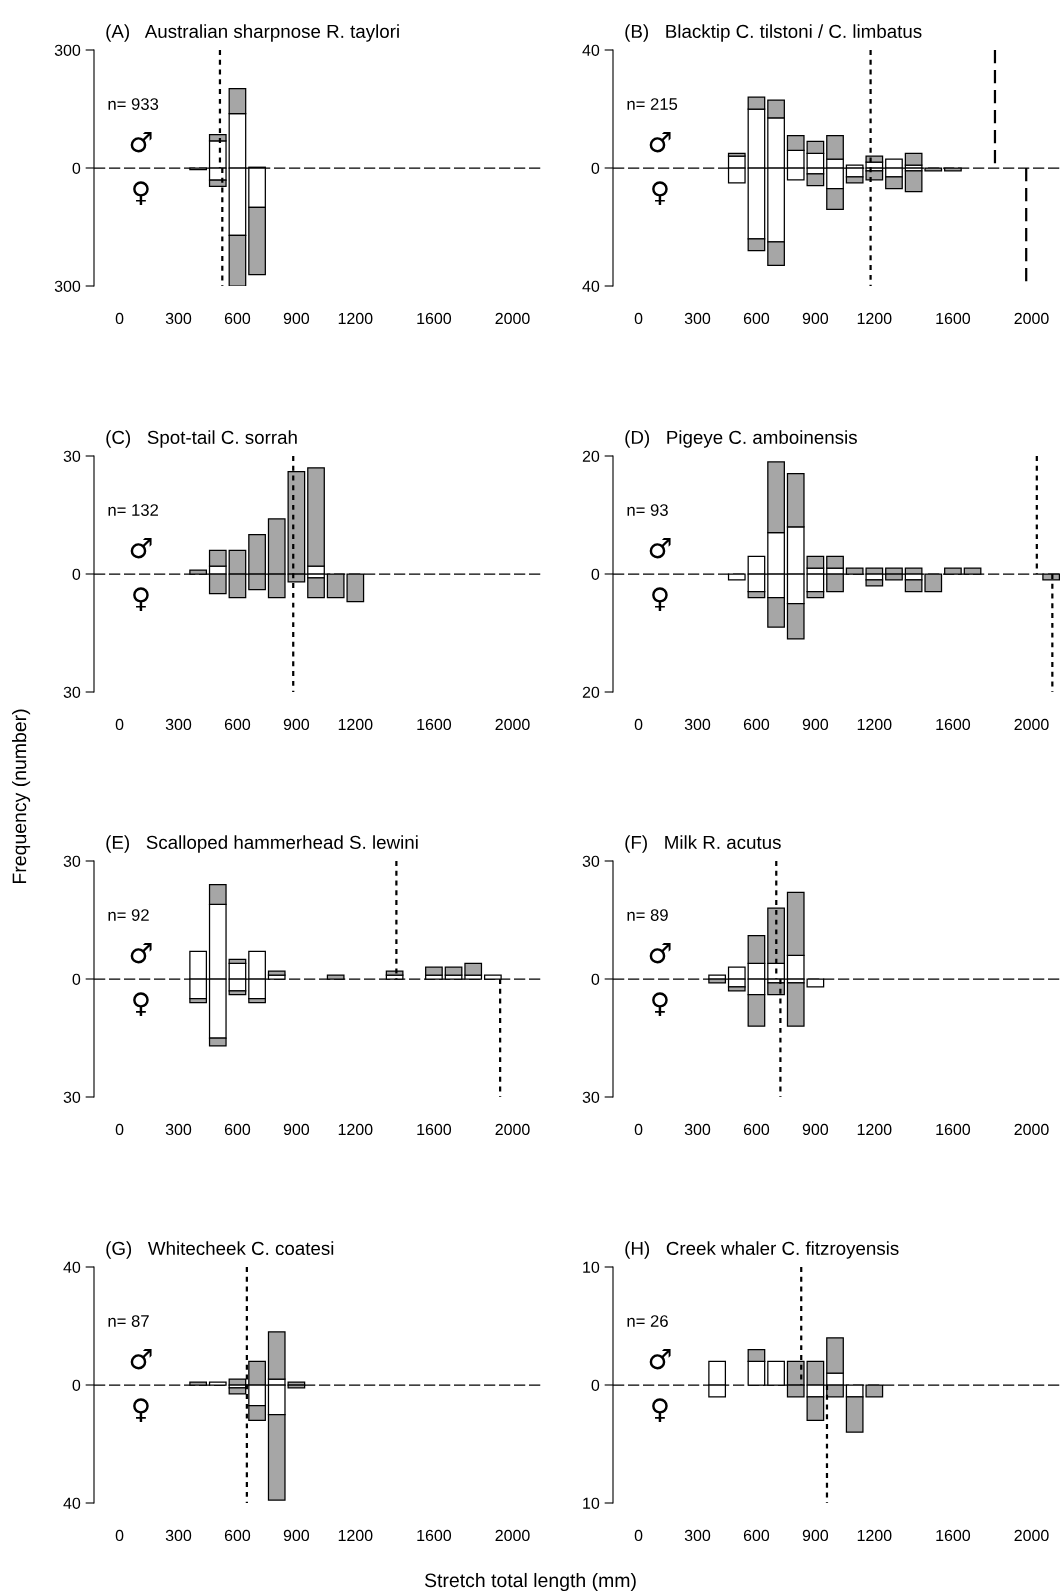 The height and width of the screenshot is (1593, 1061). What do you see at coordinates (741, 439) in the screenshot?
I see `chart-title: (D) Pigeye C. amboinensis` at bounding box center [741, 439].